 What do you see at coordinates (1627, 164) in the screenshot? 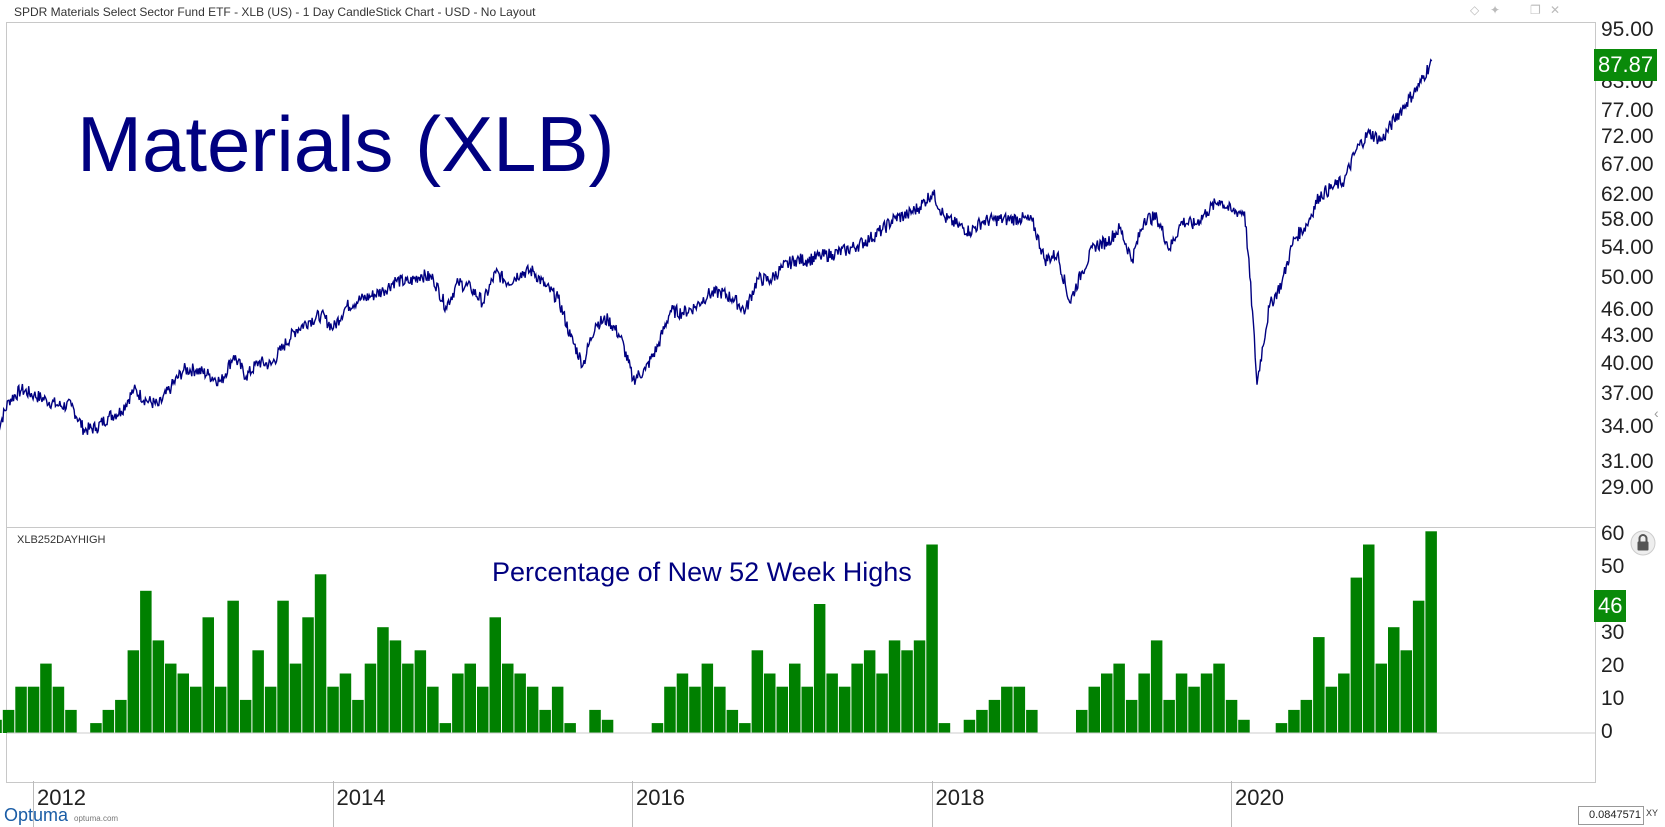
I see `price-ytick: 67.00` at bounding box center [1627, 164].